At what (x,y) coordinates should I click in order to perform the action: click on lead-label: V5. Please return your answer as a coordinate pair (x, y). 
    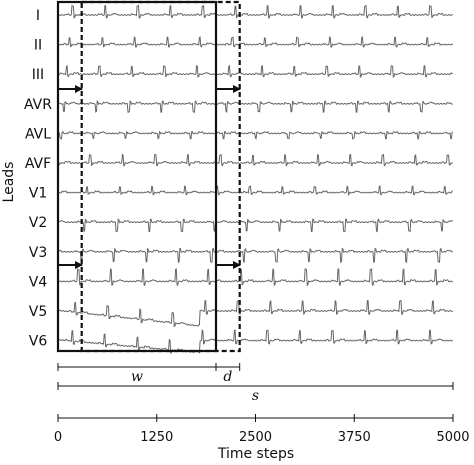
    Looking at the image, I should click on (38, 312).